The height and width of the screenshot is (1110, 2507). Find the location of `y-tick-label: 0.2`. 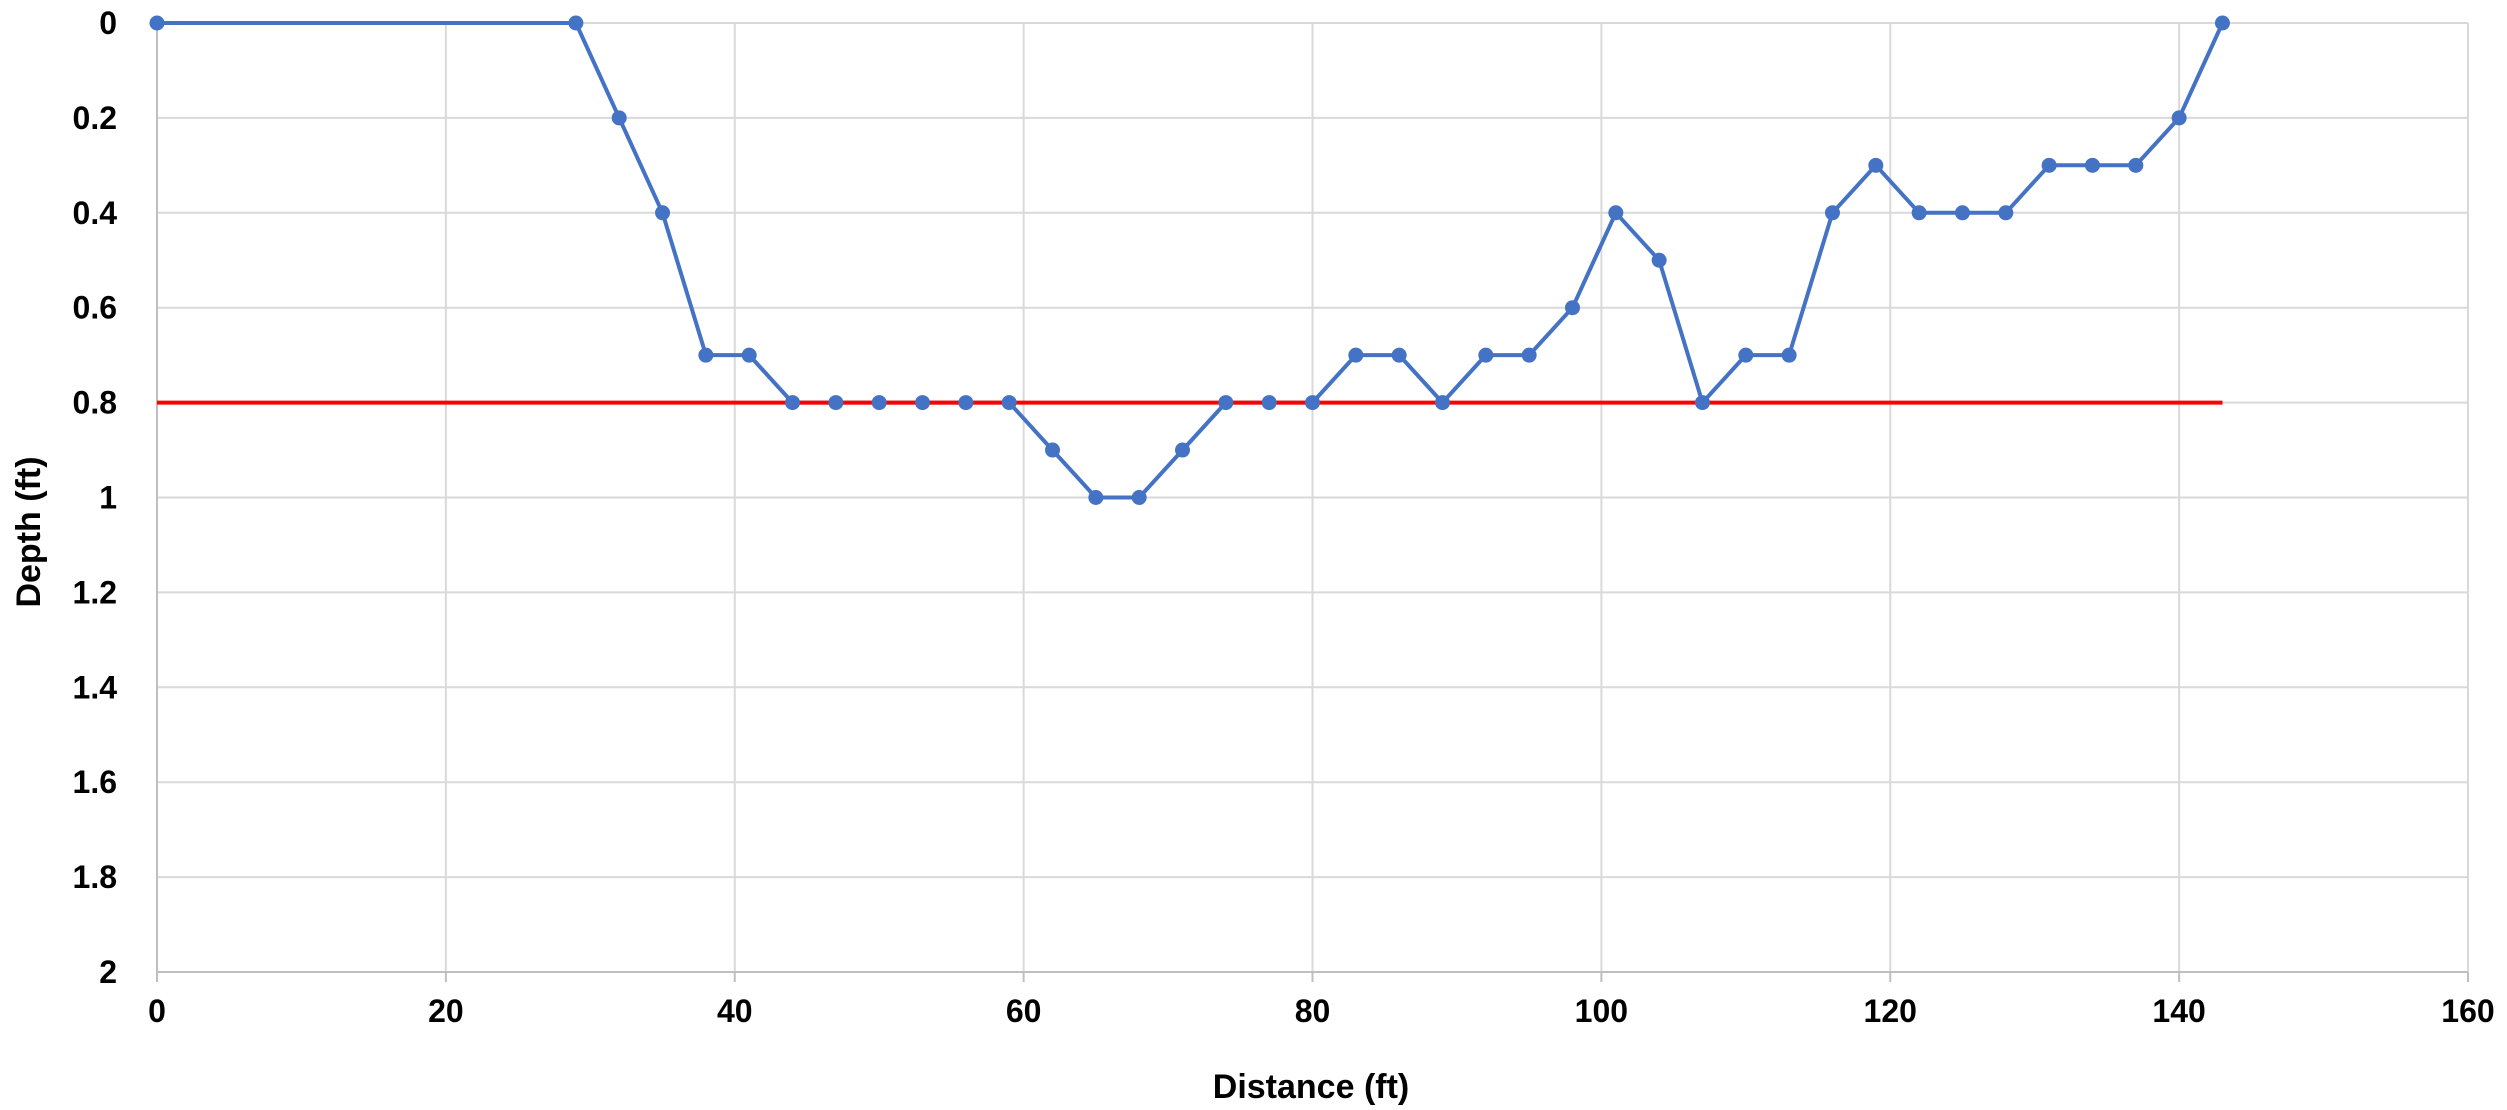

y-tick-label: 0.2 is located at coordinates (95, 118).